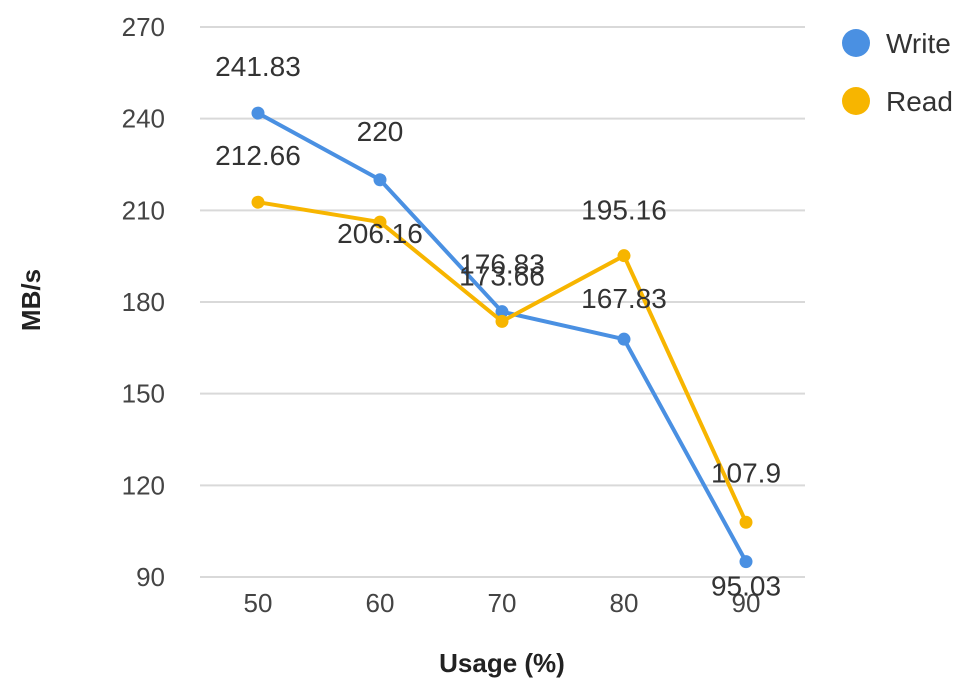 Image resolution: width=968 pixels, height=685 pixels. I want to click on data-label: 212.66, so click(258, 155).